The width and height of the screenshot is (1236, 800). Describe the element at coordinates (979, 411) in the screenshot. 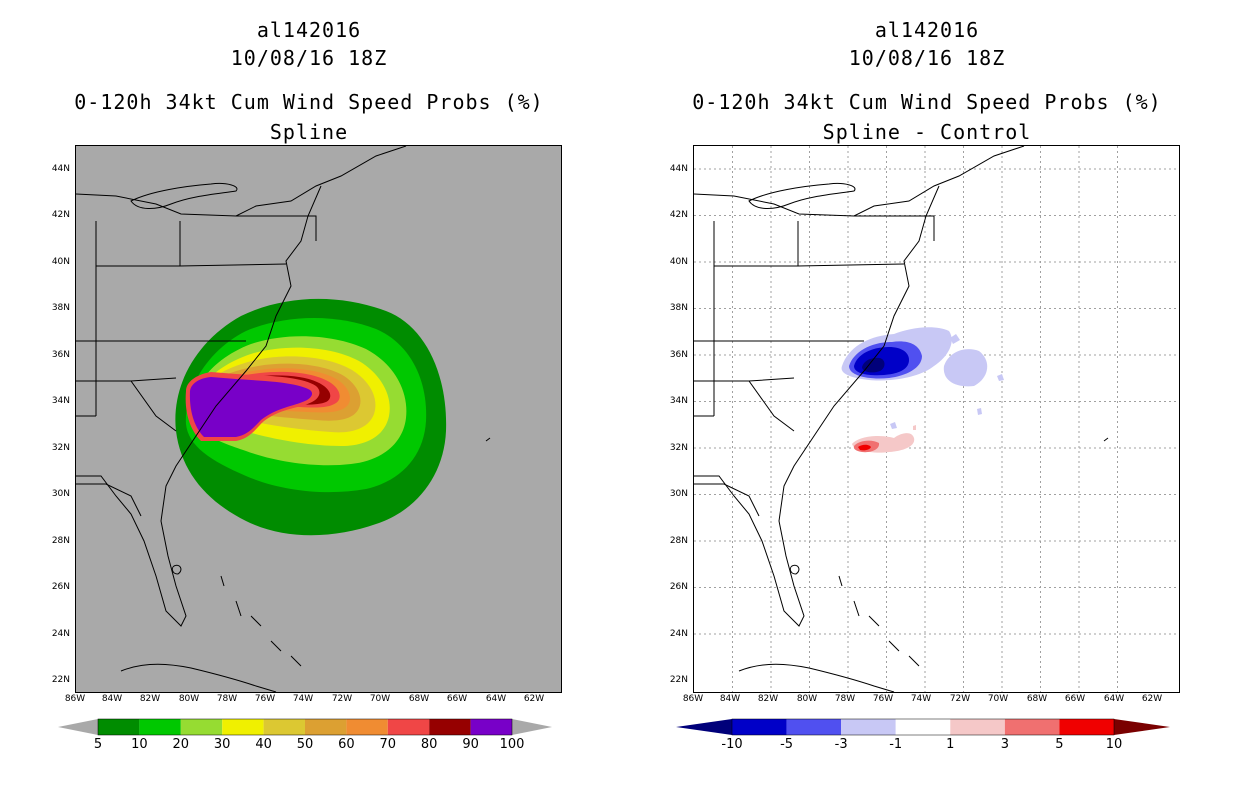

I see `neg-1-speck2` at that location.